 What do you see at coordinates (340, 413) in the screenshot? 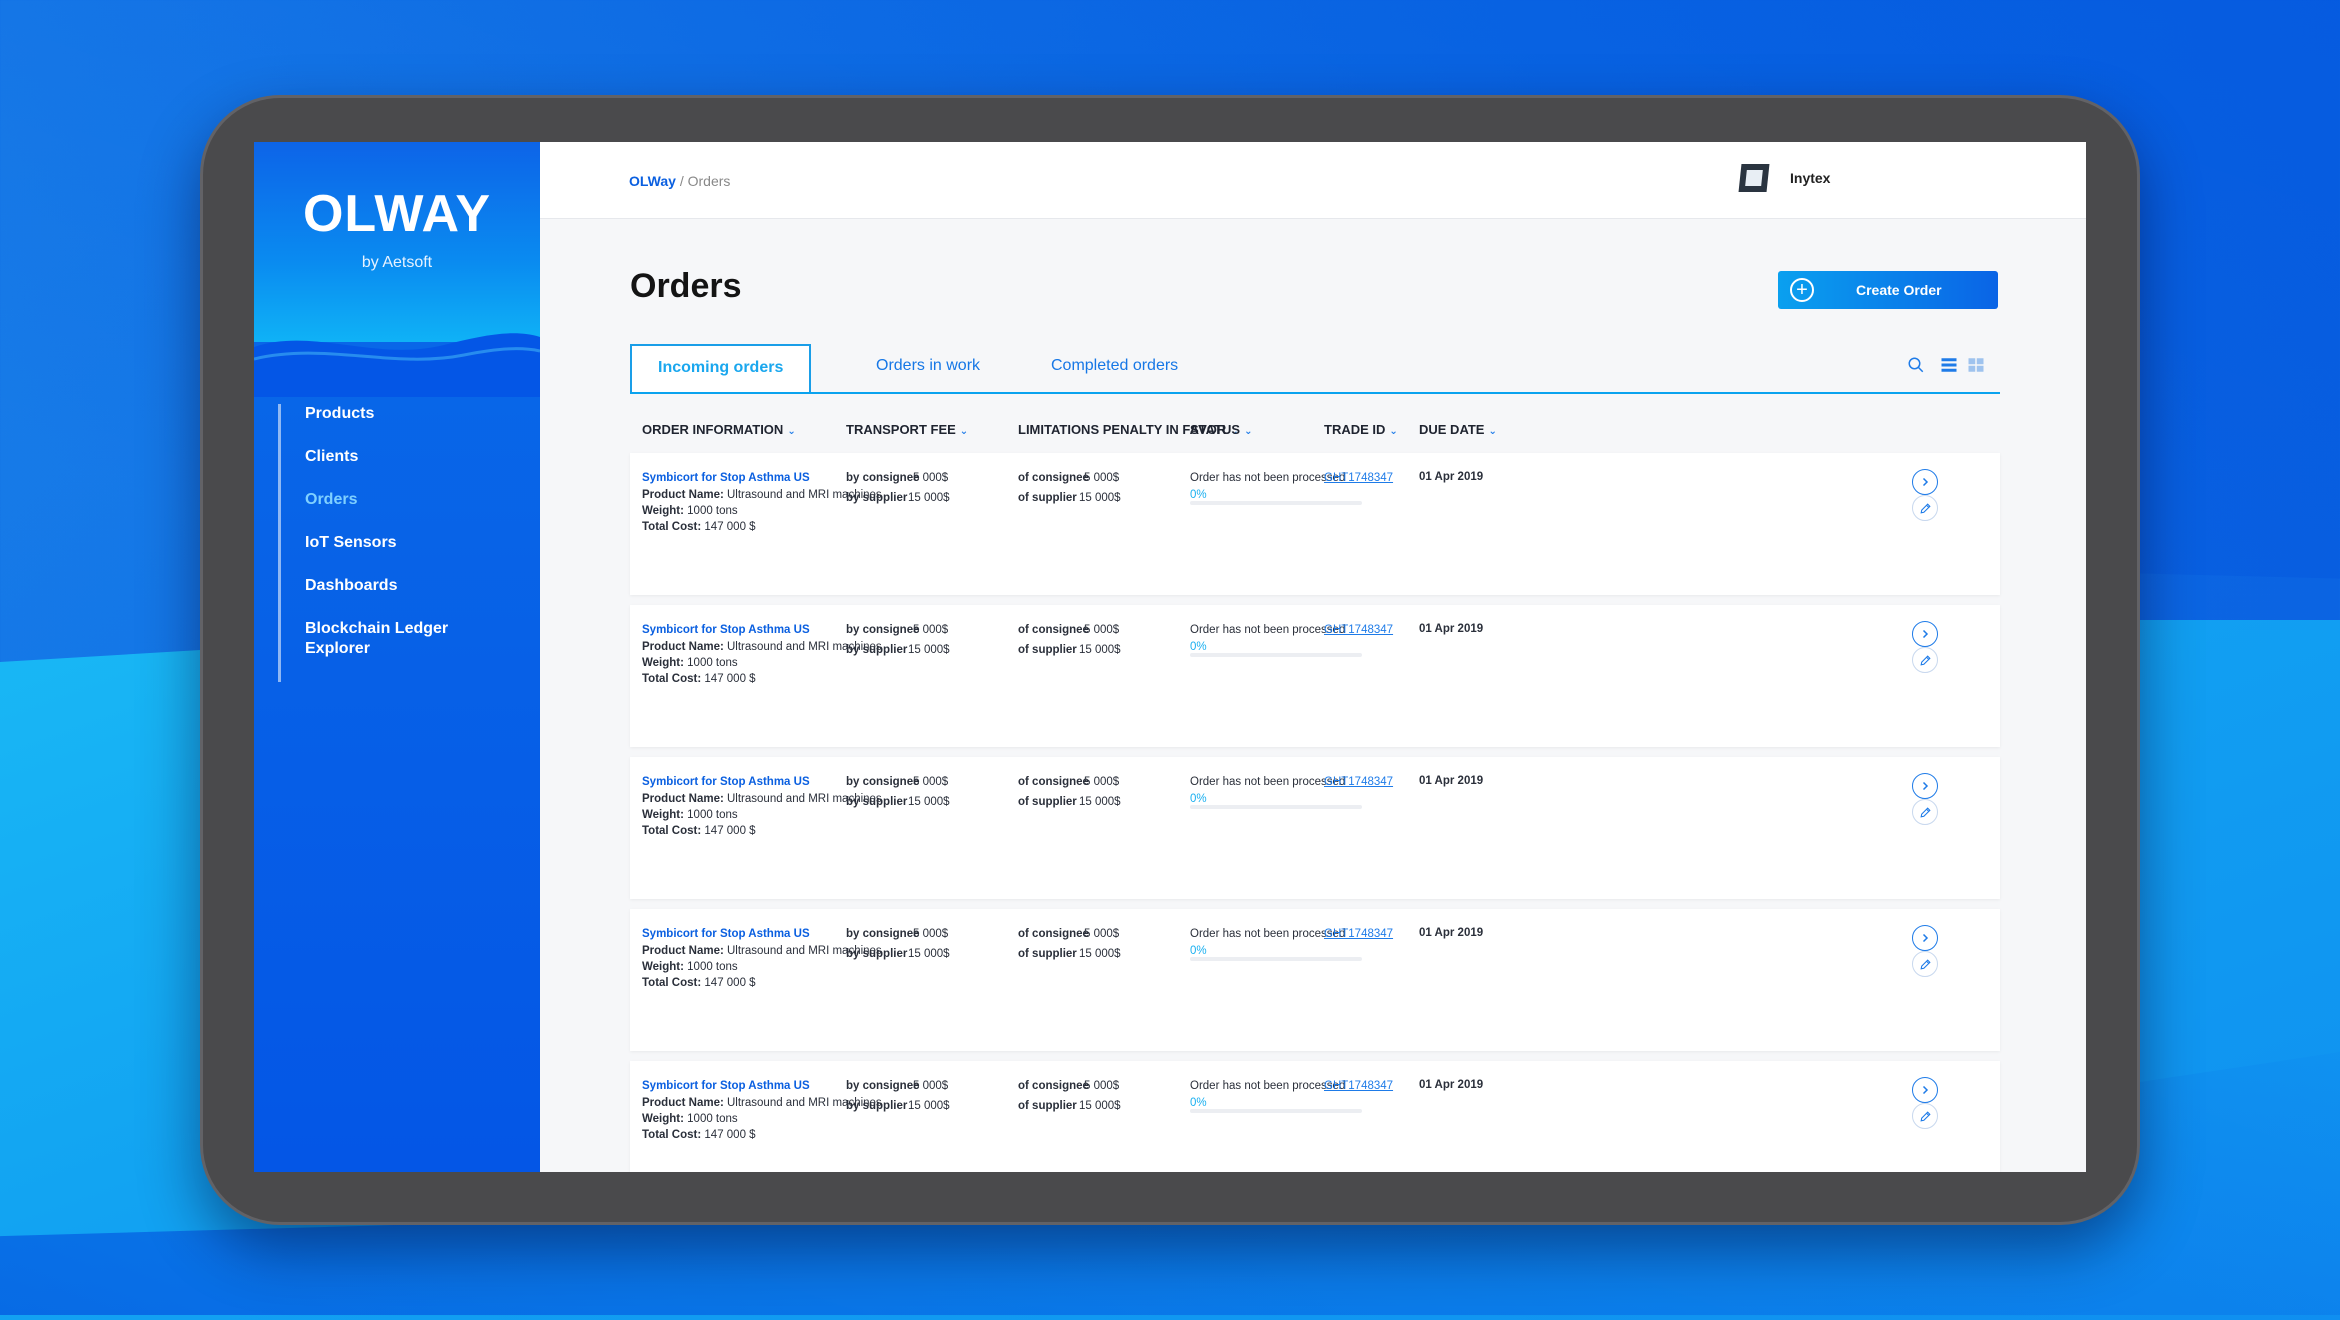
I see `sidebar-item-products: Products` at bounding box center [340, 413].